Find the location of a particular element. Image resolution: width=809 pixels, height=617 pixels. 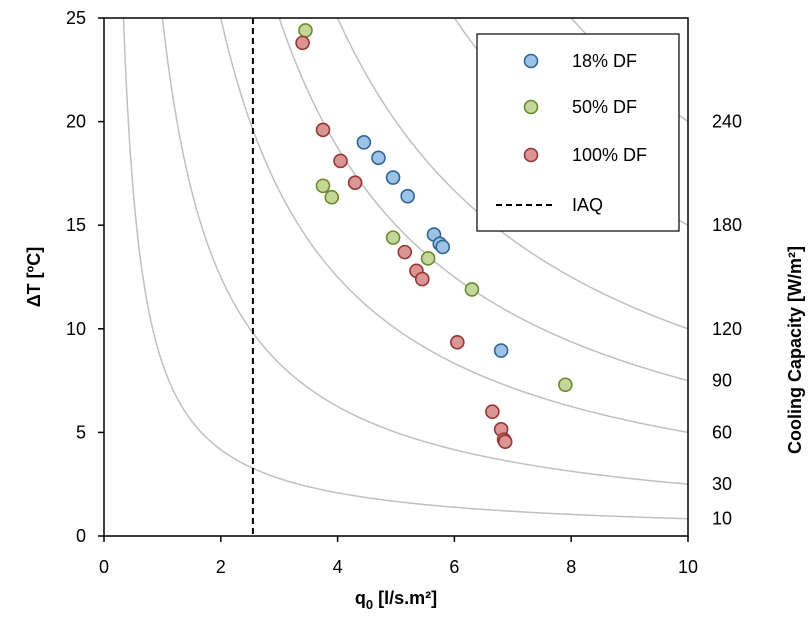

y2-tick-label: 10 is located at coordinates (722, 519).